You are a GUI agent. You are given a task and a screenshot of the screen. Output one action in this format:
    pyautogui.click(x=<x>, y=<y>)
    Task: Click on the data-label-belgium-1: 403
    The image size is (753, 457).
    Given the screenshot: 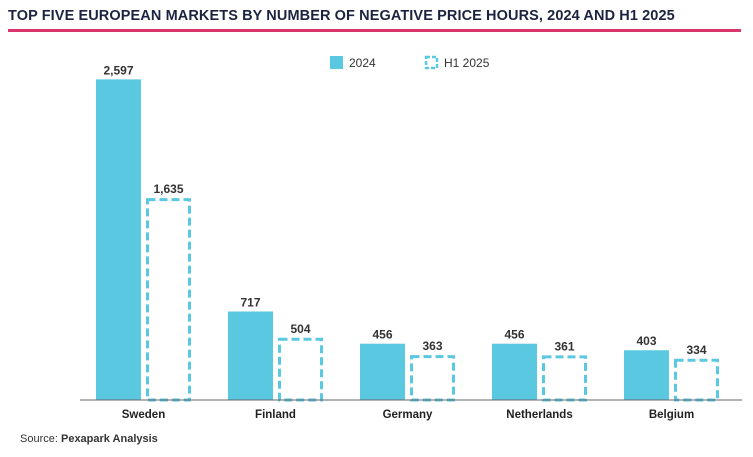 What is the action you would take?
    pyautogui.click(x=646, y=341)
    